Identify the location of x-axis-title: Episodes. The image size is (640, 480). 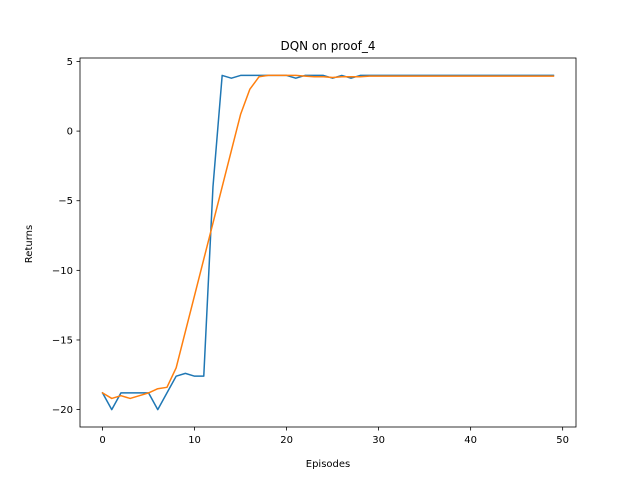
(328, 464).